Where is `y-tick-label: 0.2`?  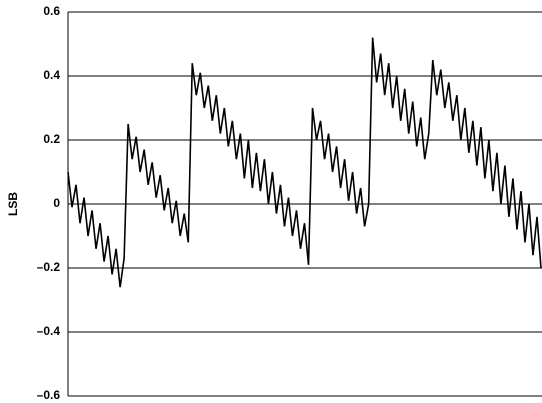
y-tick-label: 0.2 is located at coordinates (51, 139).